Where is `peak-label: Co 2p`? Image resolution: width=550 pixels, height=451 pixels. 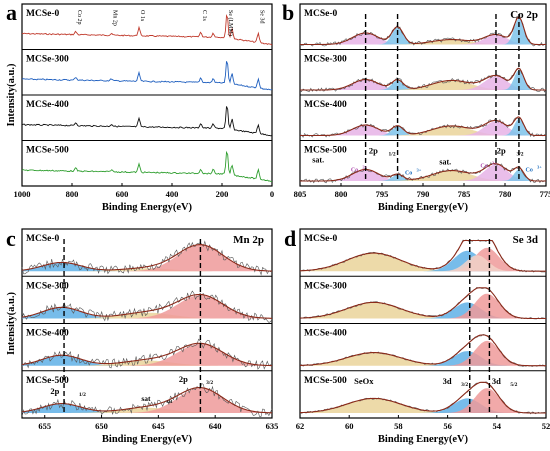
peak-label: Co 2p is located at coordinates (79, 17).